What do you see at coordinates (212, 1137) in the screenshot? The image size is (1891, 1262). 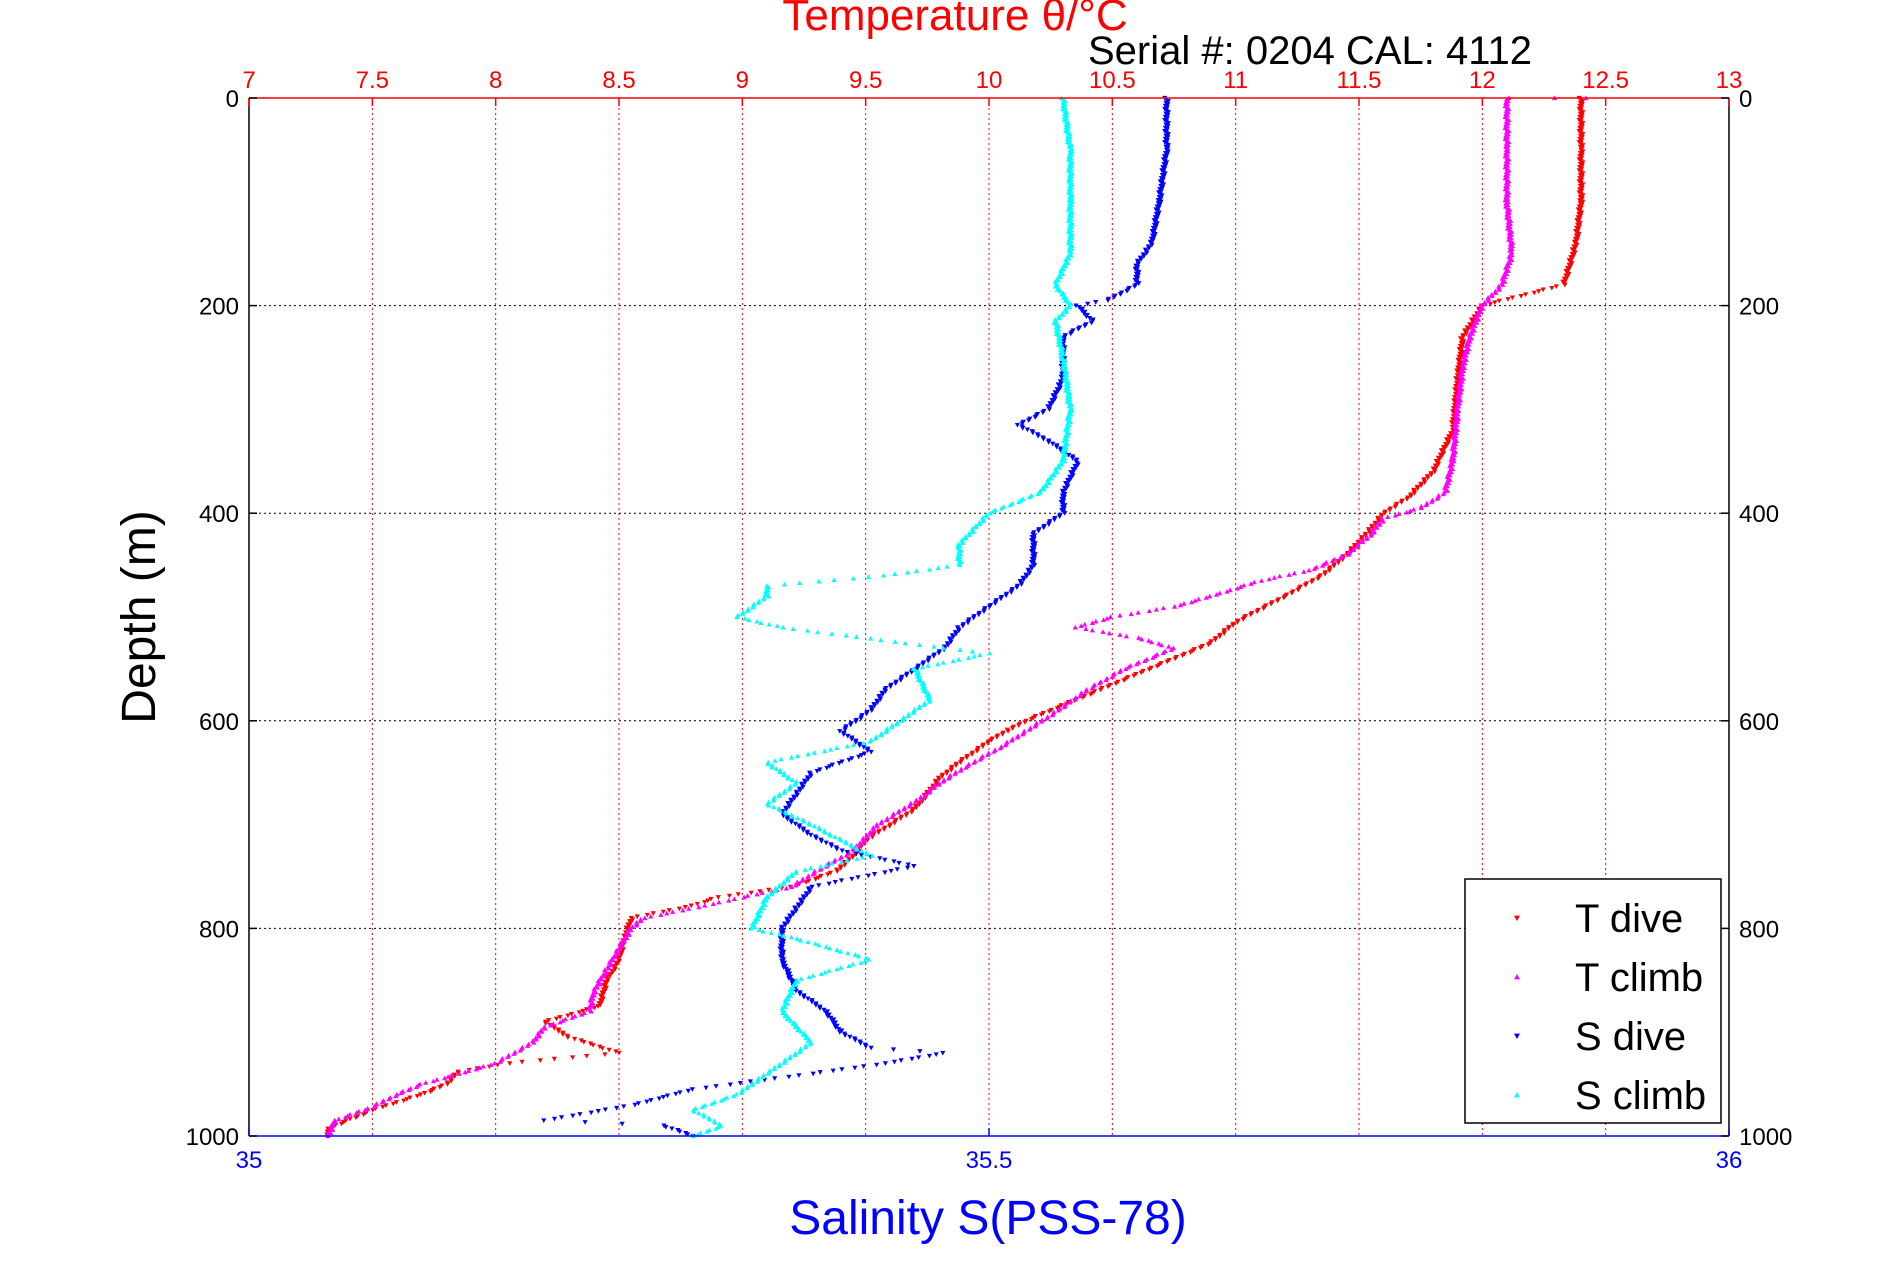 I see `tick-label-depth-left: 1000` at bounding box center [212, 1137].